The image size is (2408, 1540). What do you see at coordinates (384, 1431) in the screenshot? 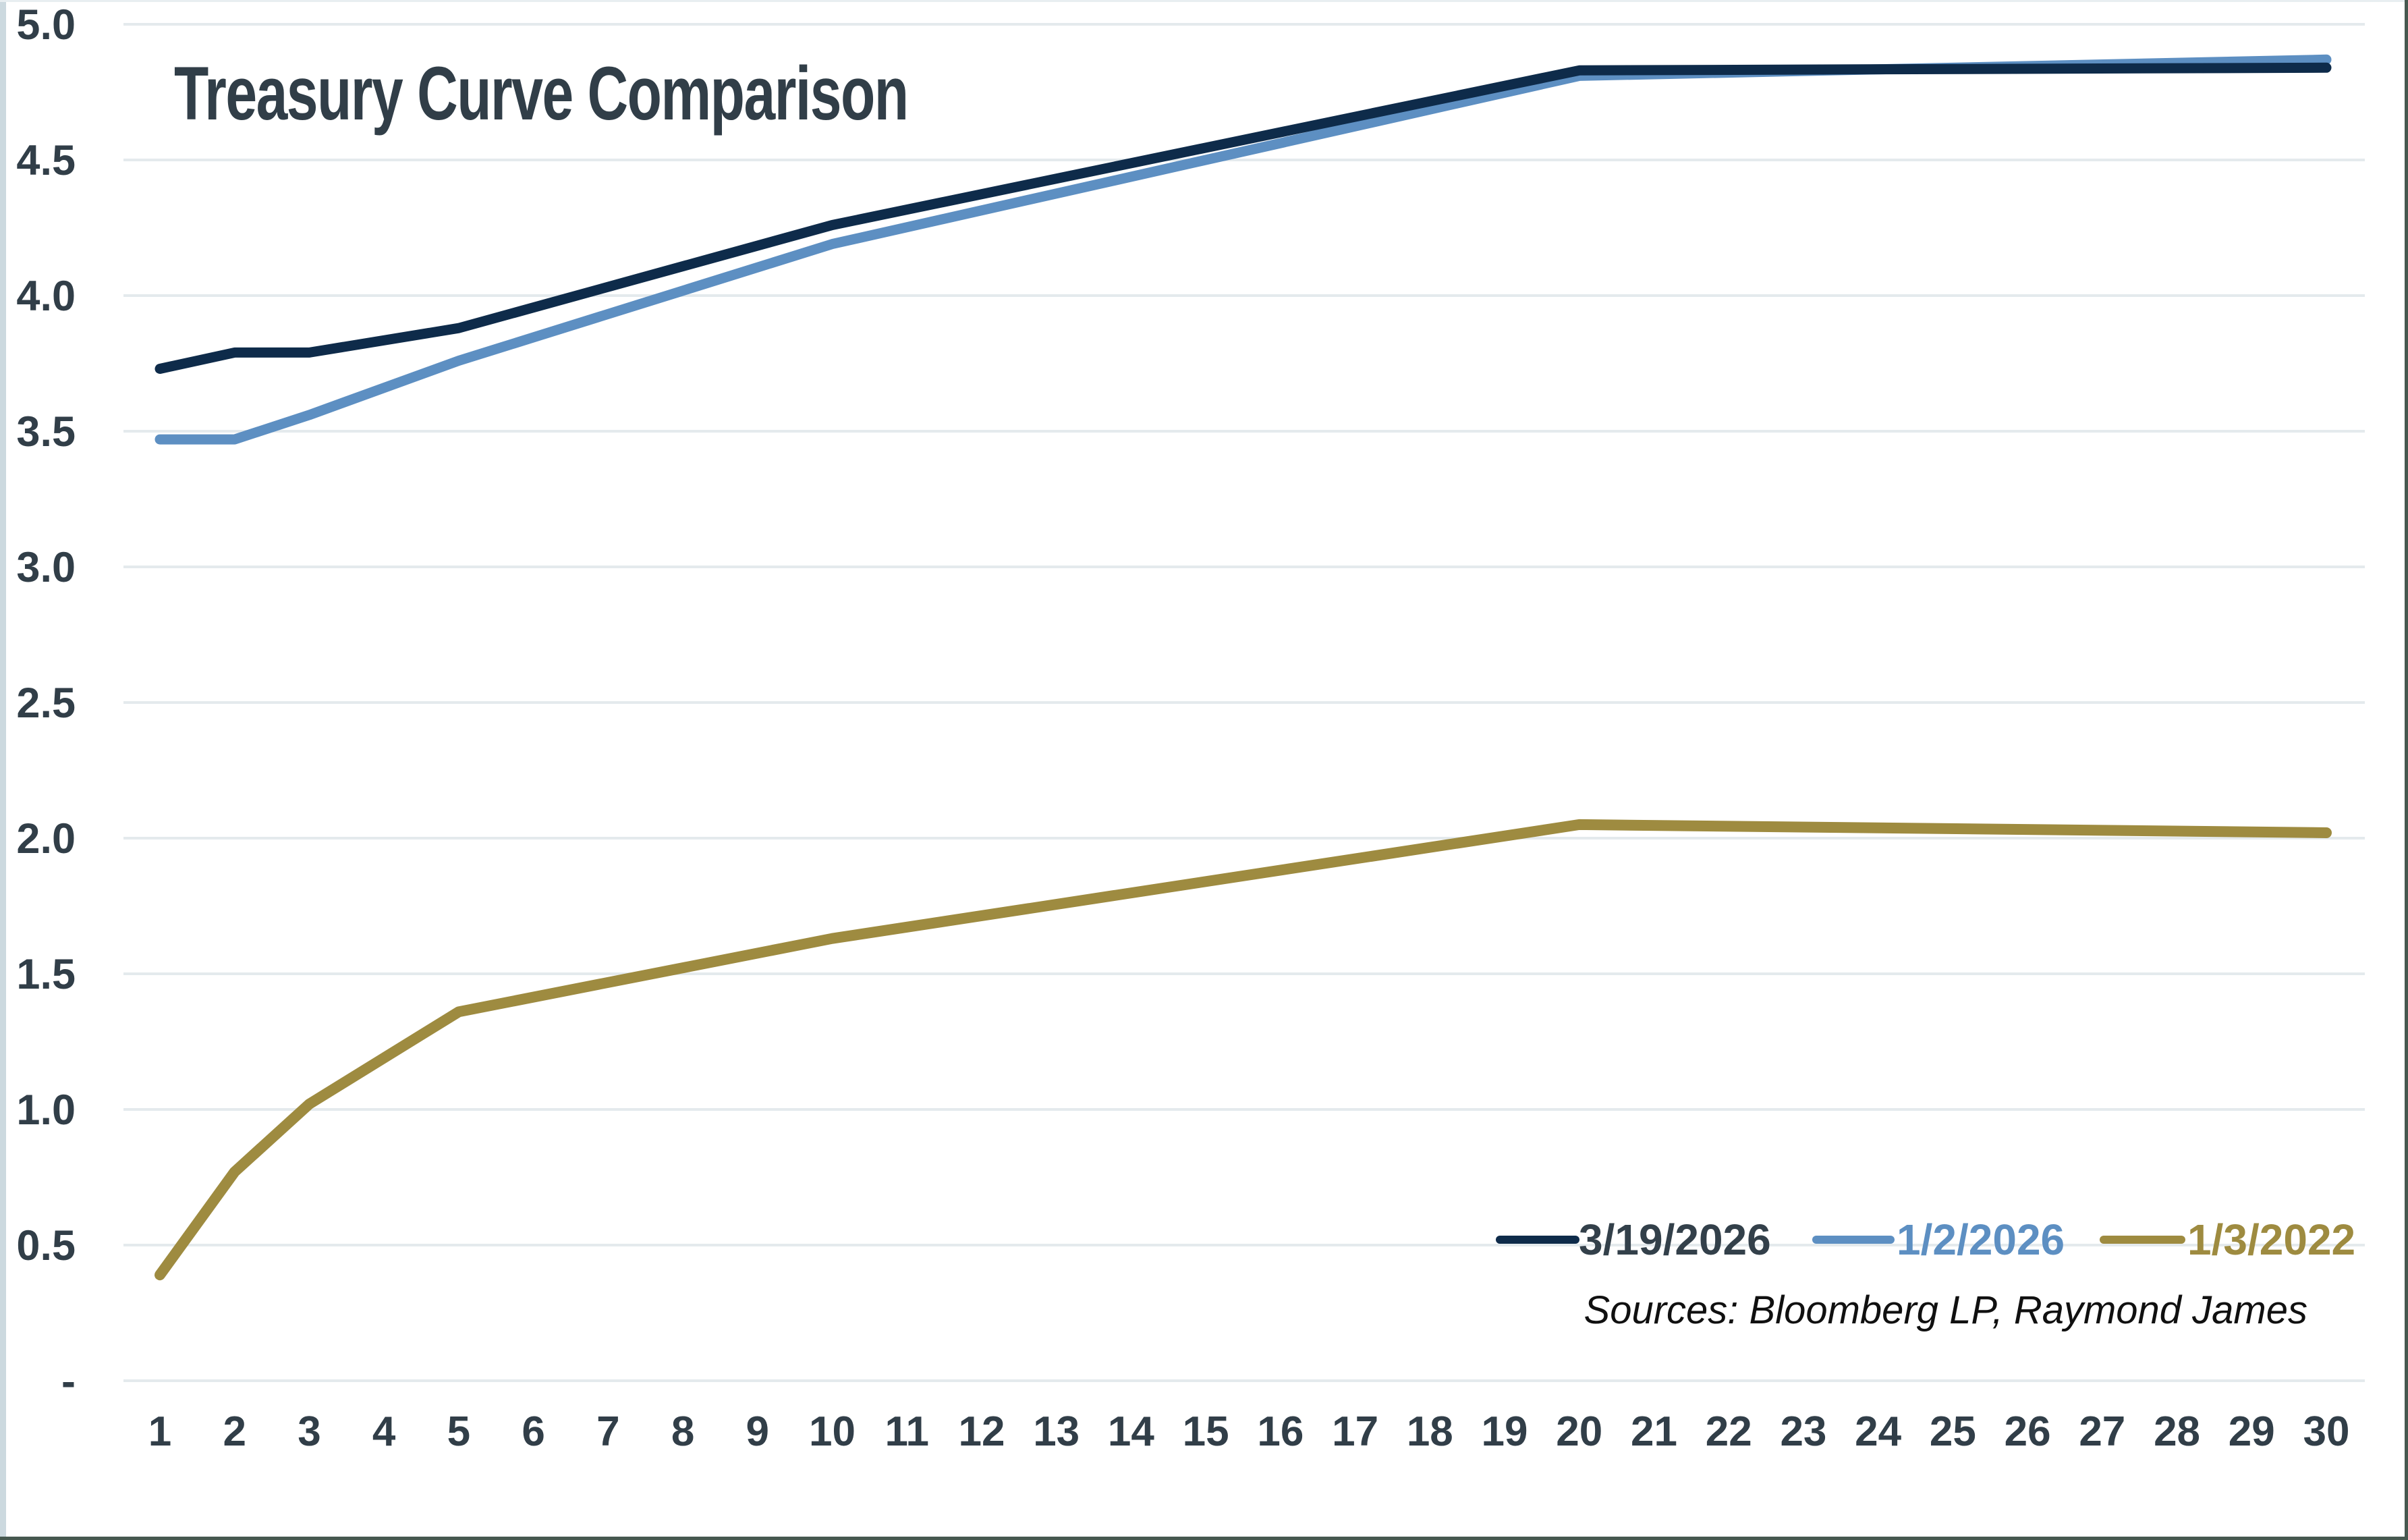
I see `x-tick-label-4: 4` at bounding box center [384, 1431].